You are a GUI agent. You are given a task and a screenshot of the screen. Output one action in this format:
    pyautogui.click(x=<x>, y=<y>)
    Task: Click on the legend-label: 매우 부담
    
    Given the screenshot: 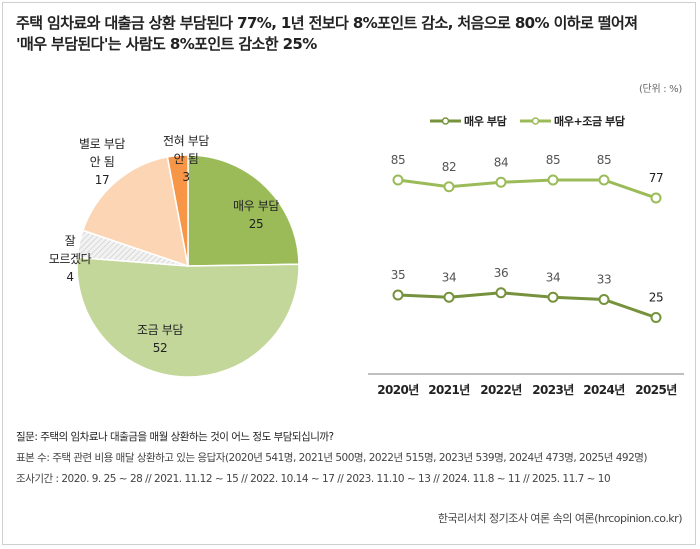 What is the action you would take?
    pyautogui.click(x=485, y=121)
    